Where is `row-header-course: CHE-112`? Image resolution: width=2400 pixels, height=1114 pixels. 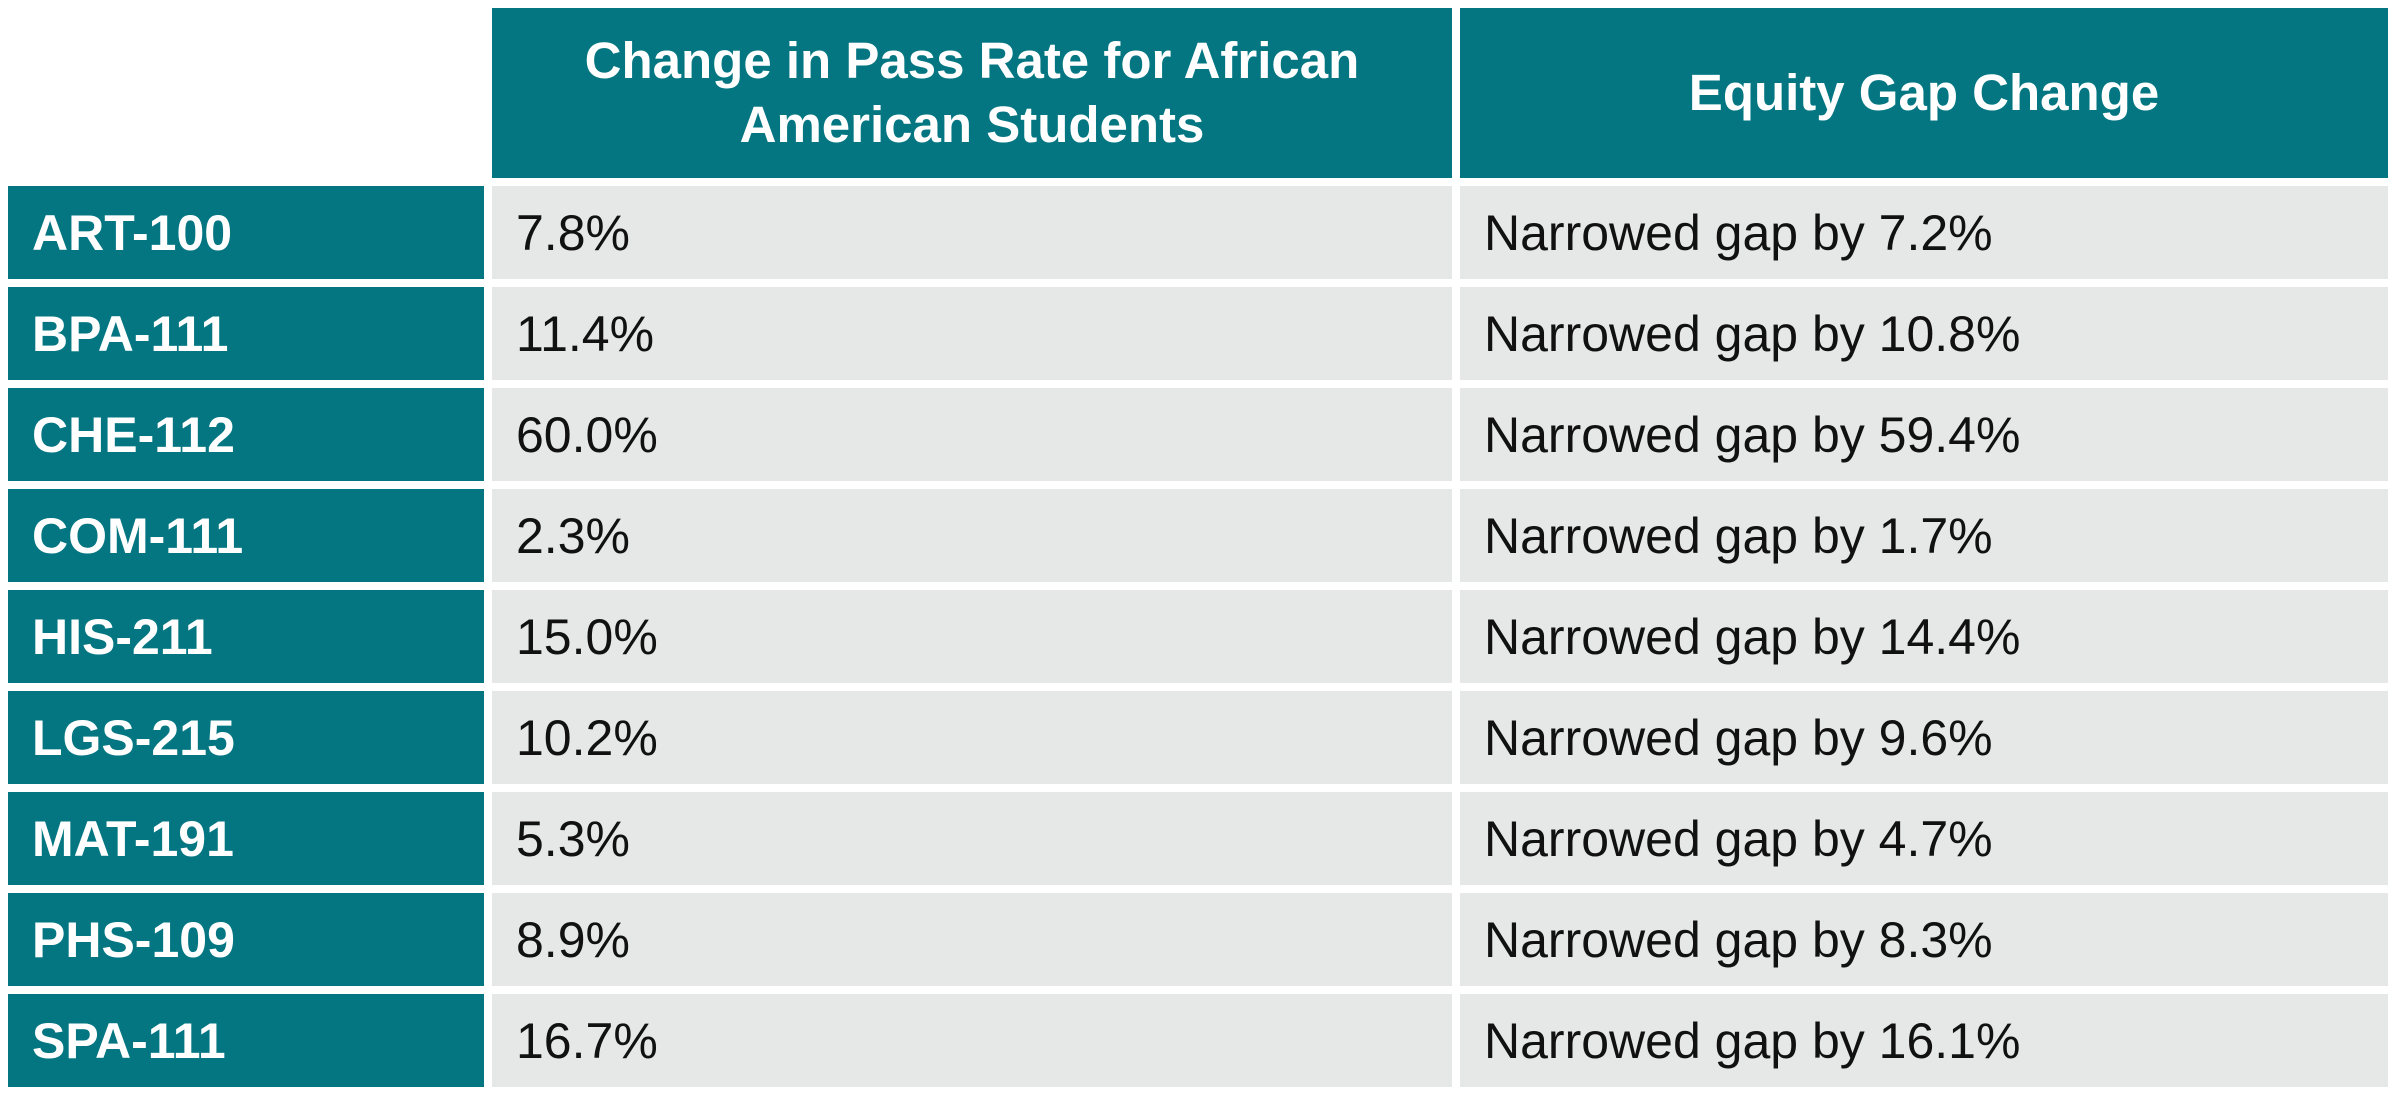
row-header-course: CHE-112 is located at coordinates (246, 434).